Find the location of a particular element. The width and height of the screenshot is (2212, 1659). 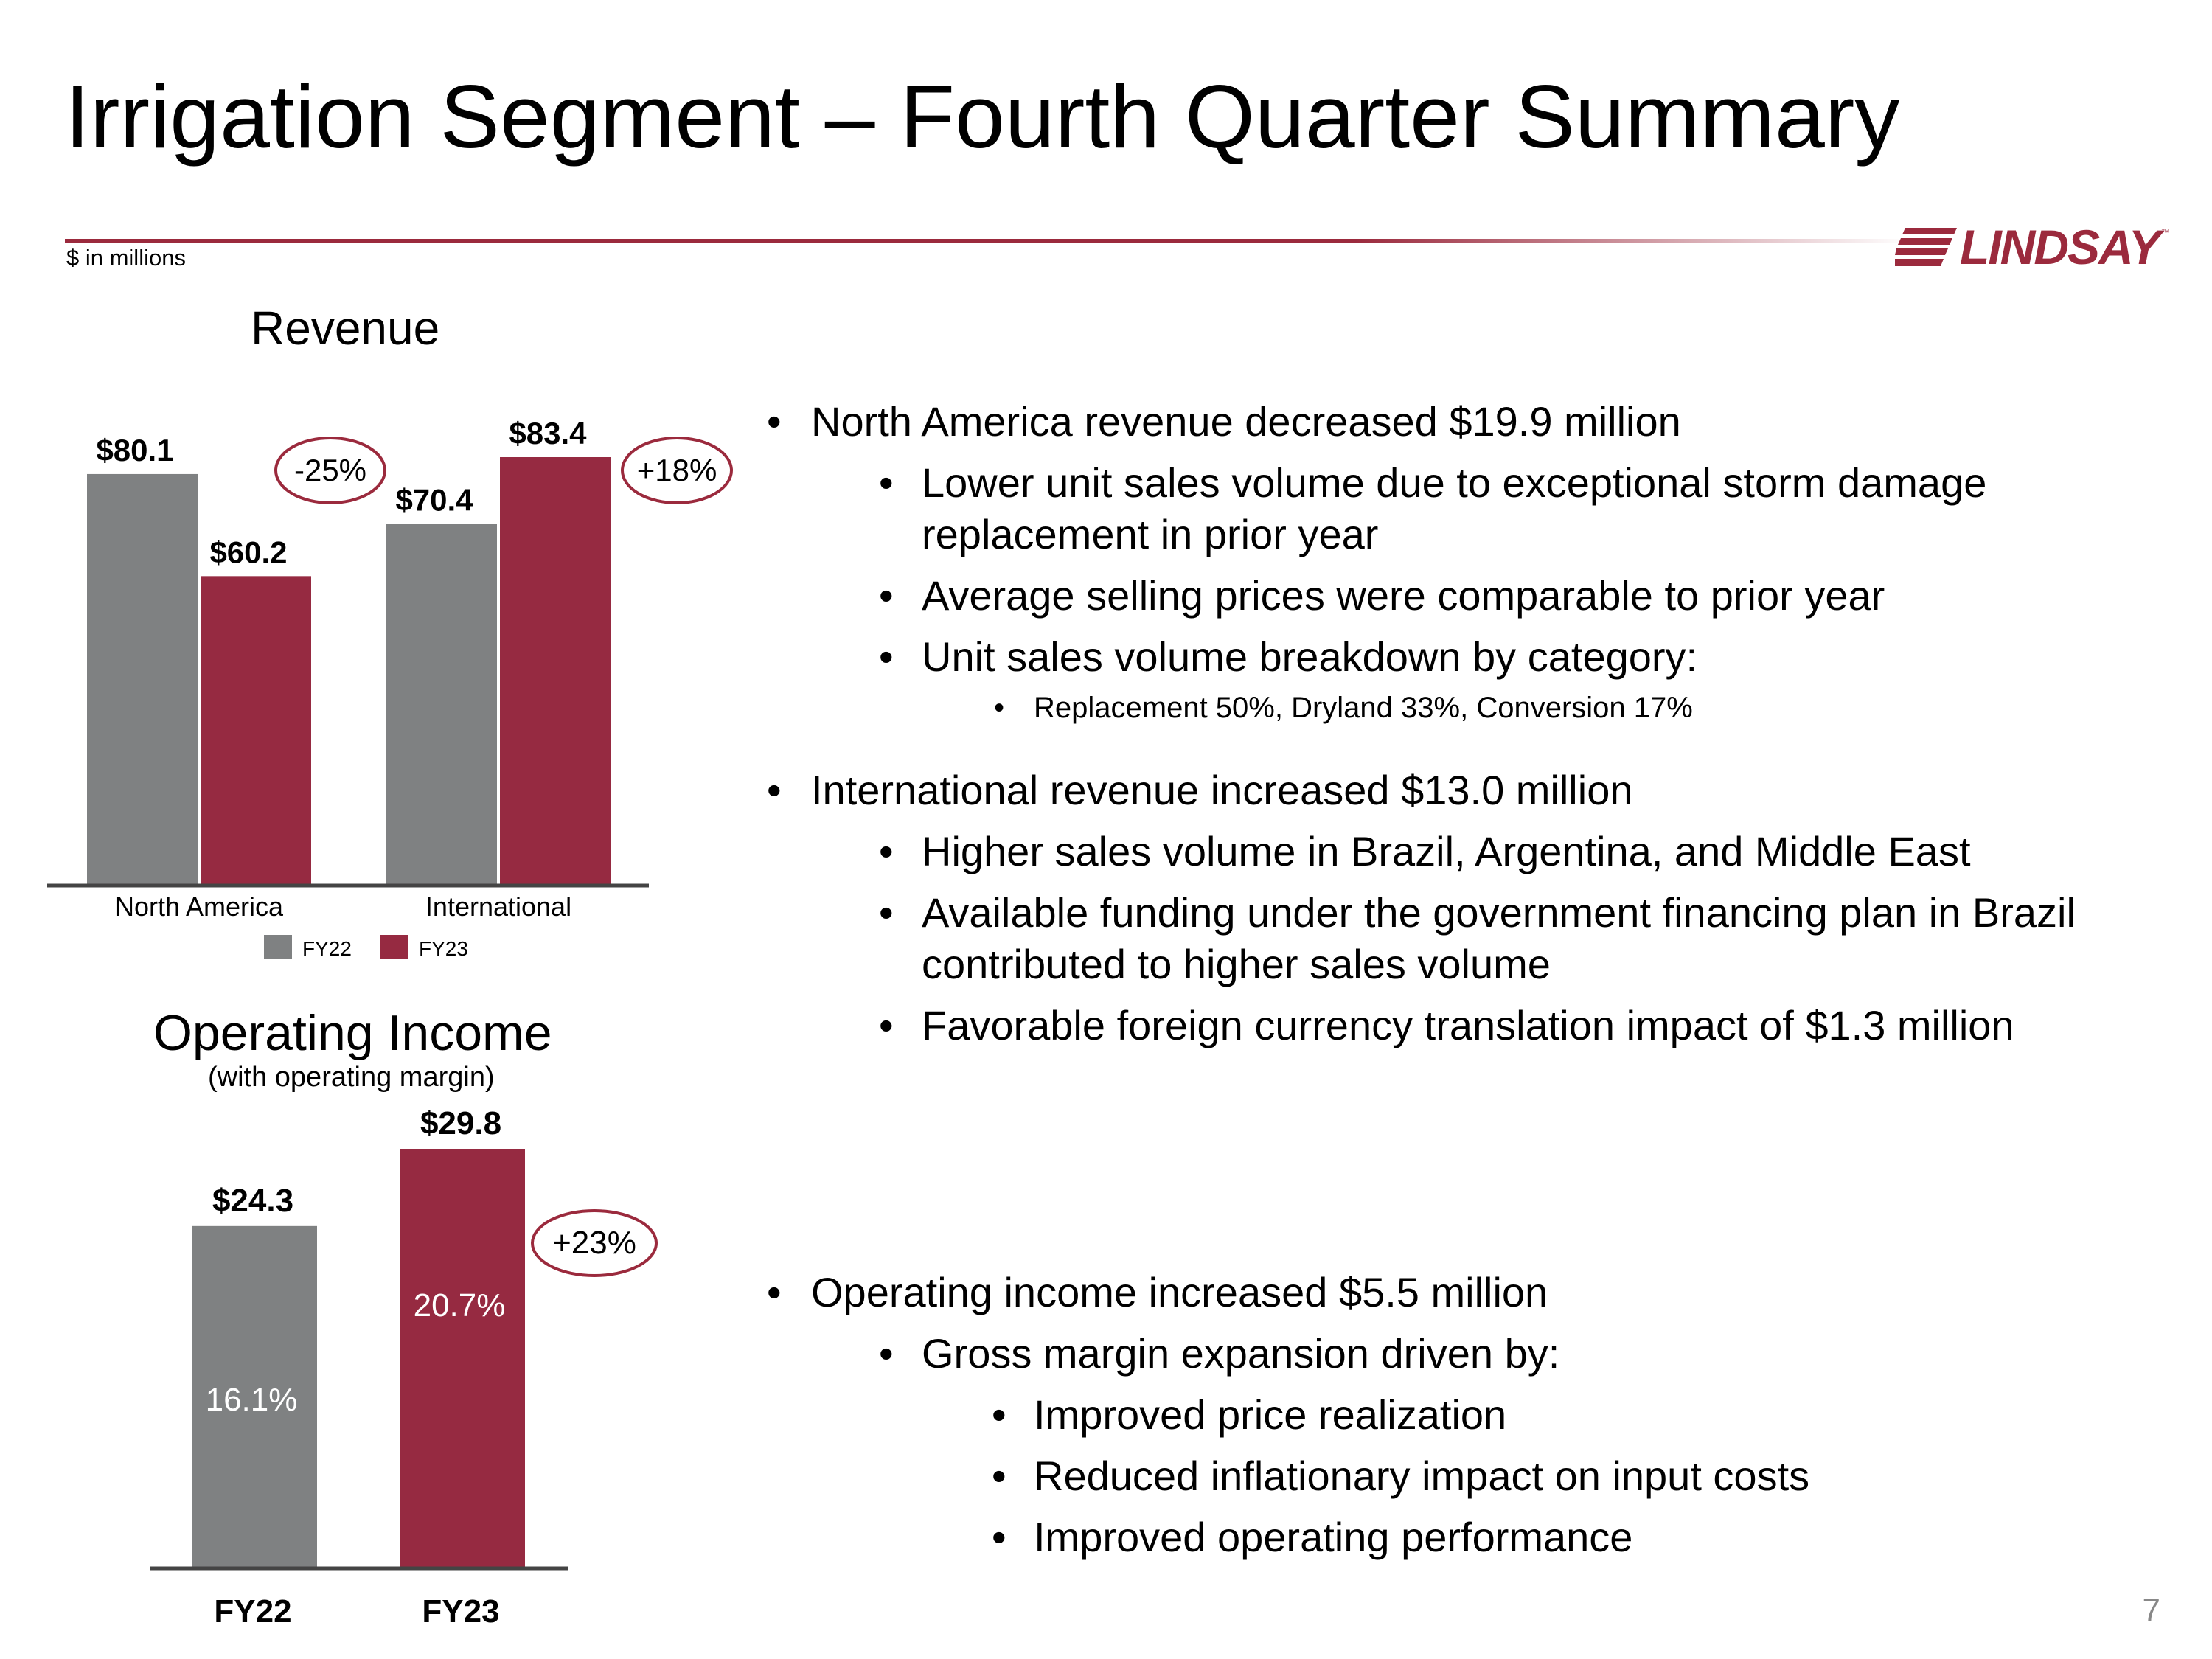

value-label: $24.3 is located at coordinates (252, 1201).